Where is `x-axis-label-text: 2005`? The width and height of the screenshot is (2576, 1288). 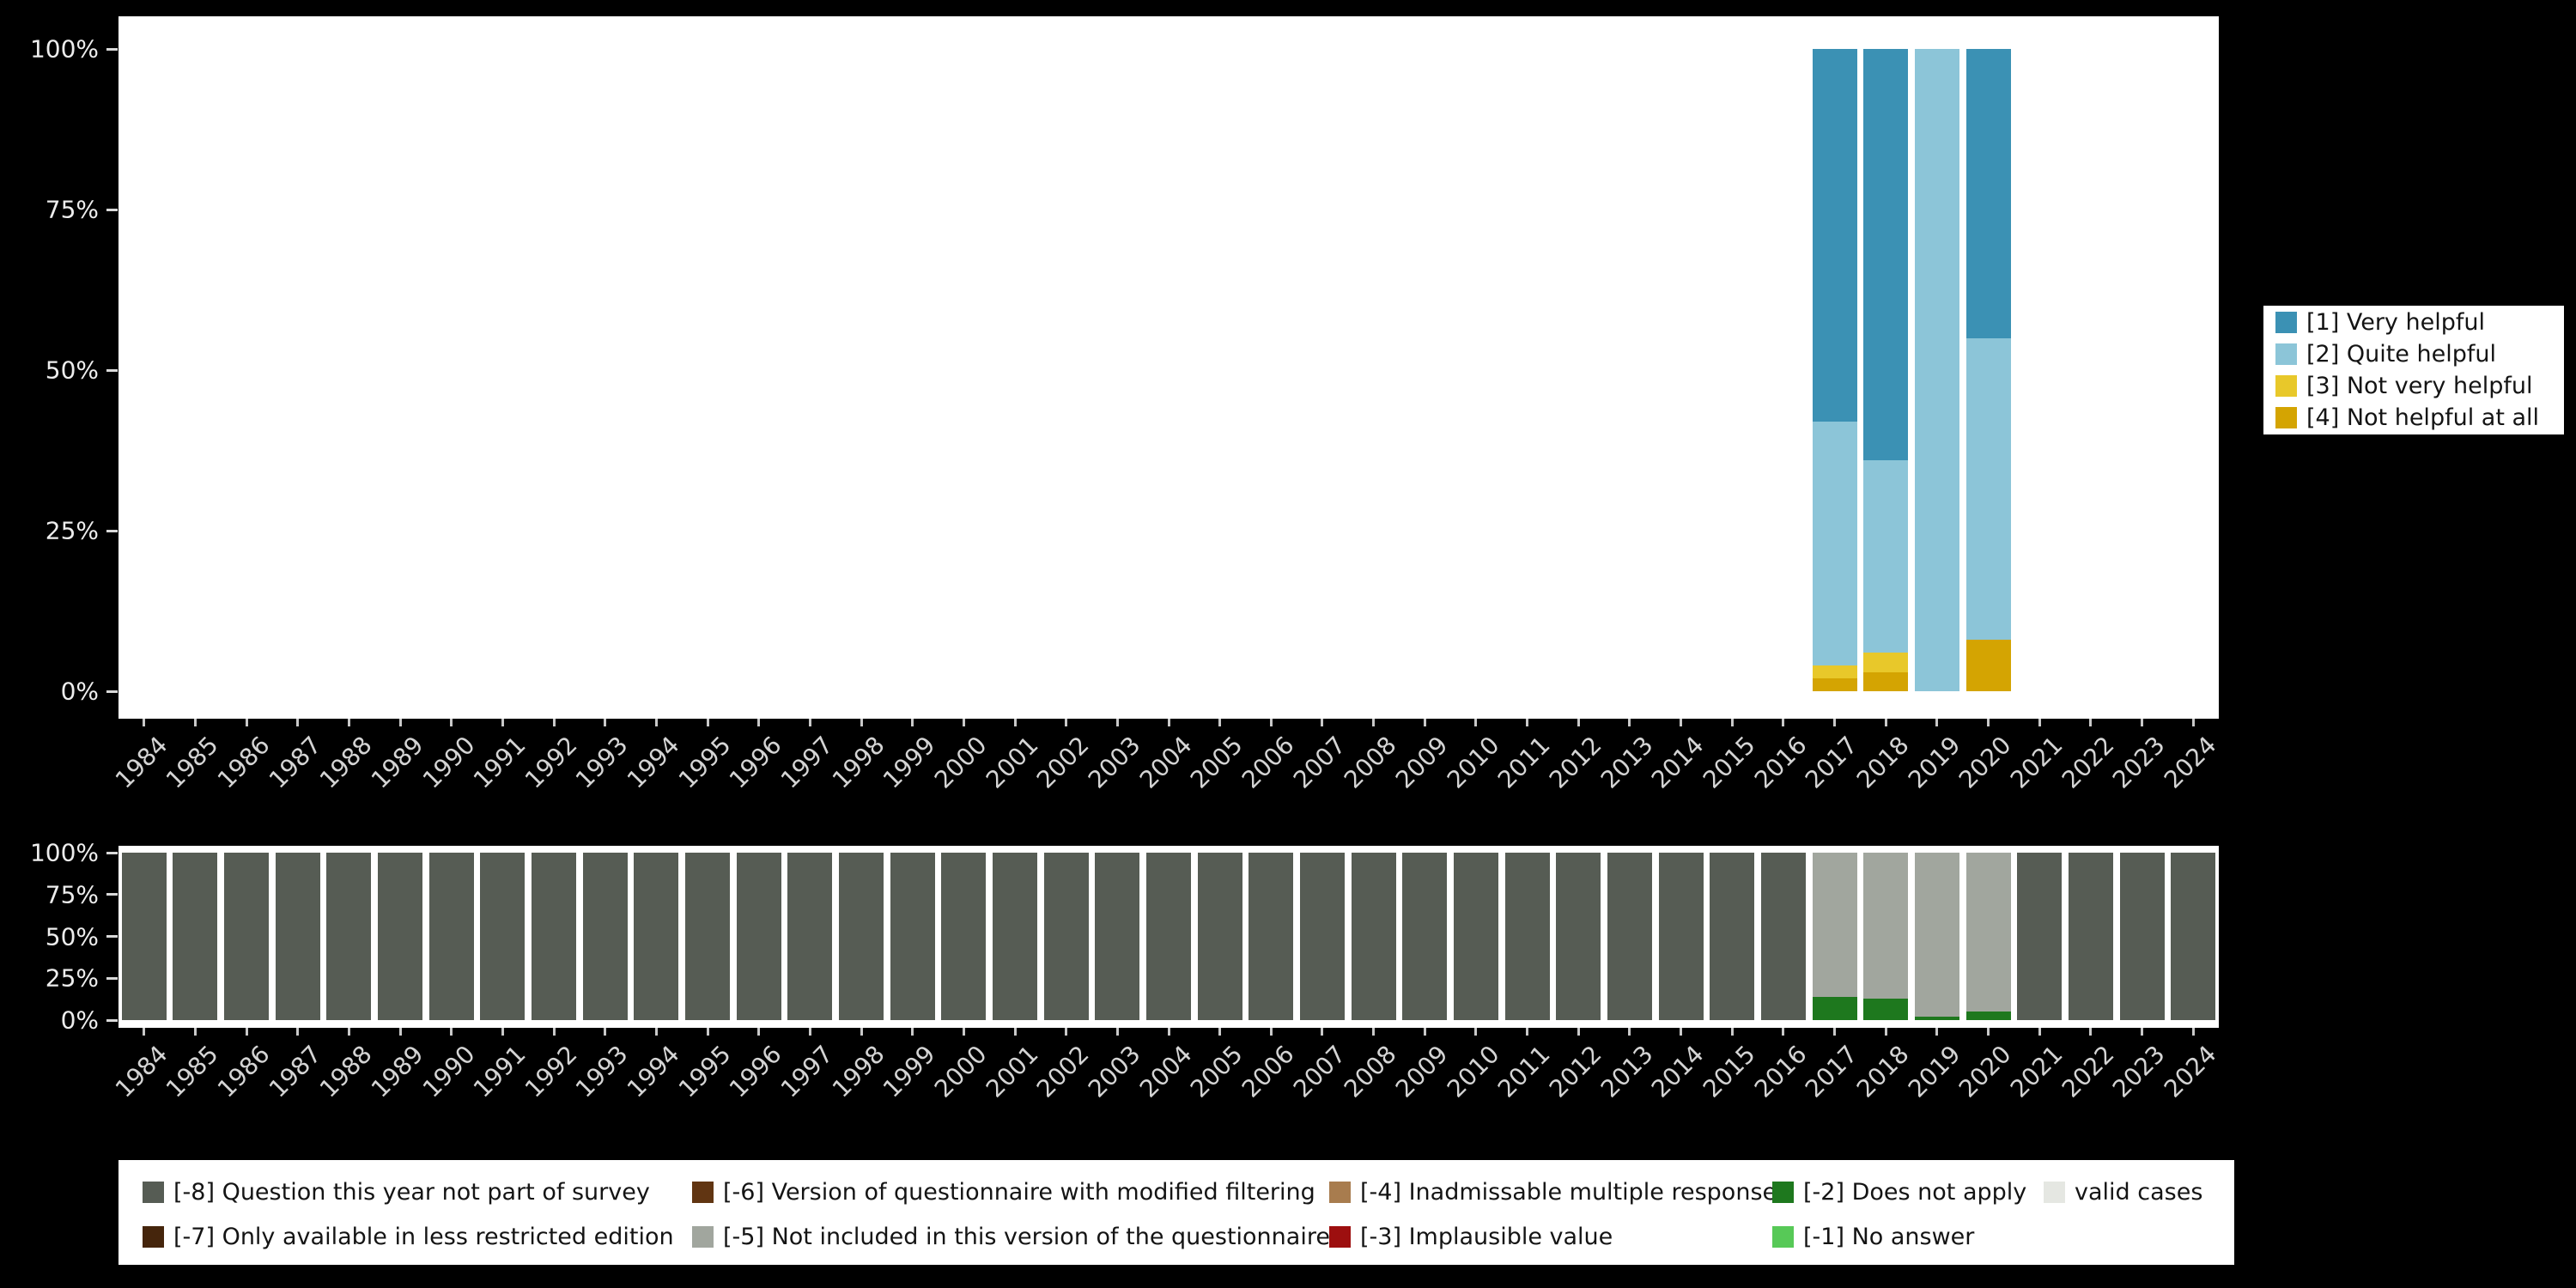
x-axis-label-text: 2005 is located at coordinates (1217, 1071).